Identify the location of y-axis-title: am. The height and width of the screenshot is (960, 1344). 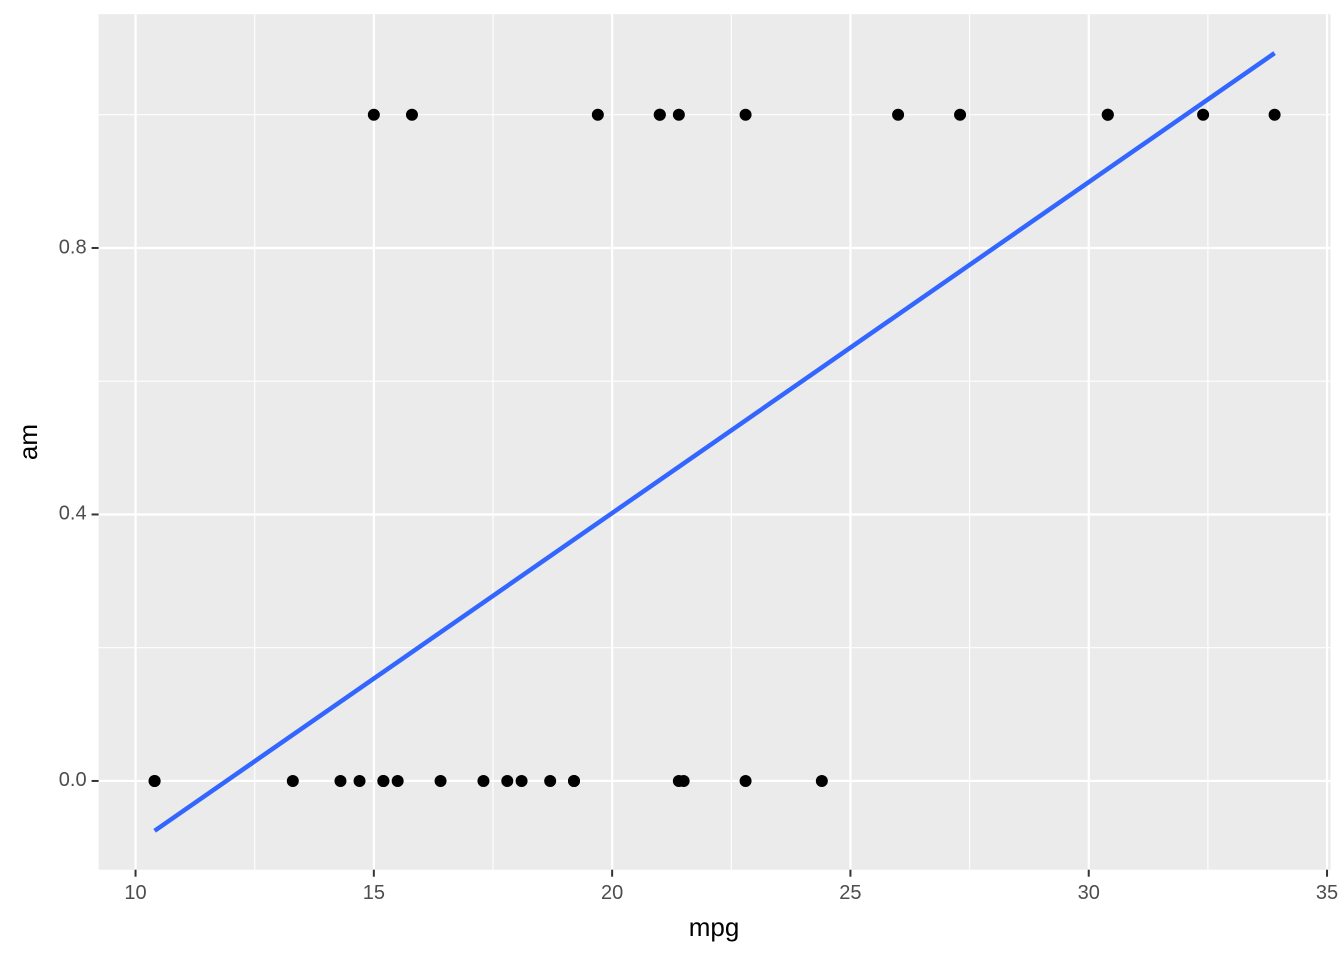
(28, 442).